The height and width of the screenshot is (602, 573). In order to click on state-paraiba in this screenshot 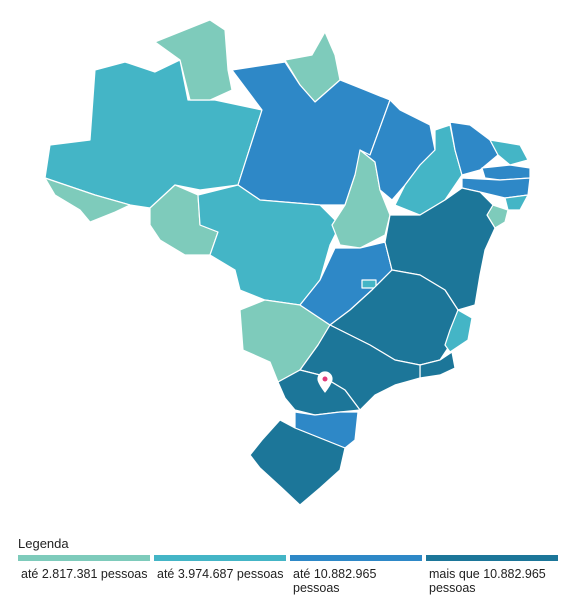, I will do `click(506, 172)`.